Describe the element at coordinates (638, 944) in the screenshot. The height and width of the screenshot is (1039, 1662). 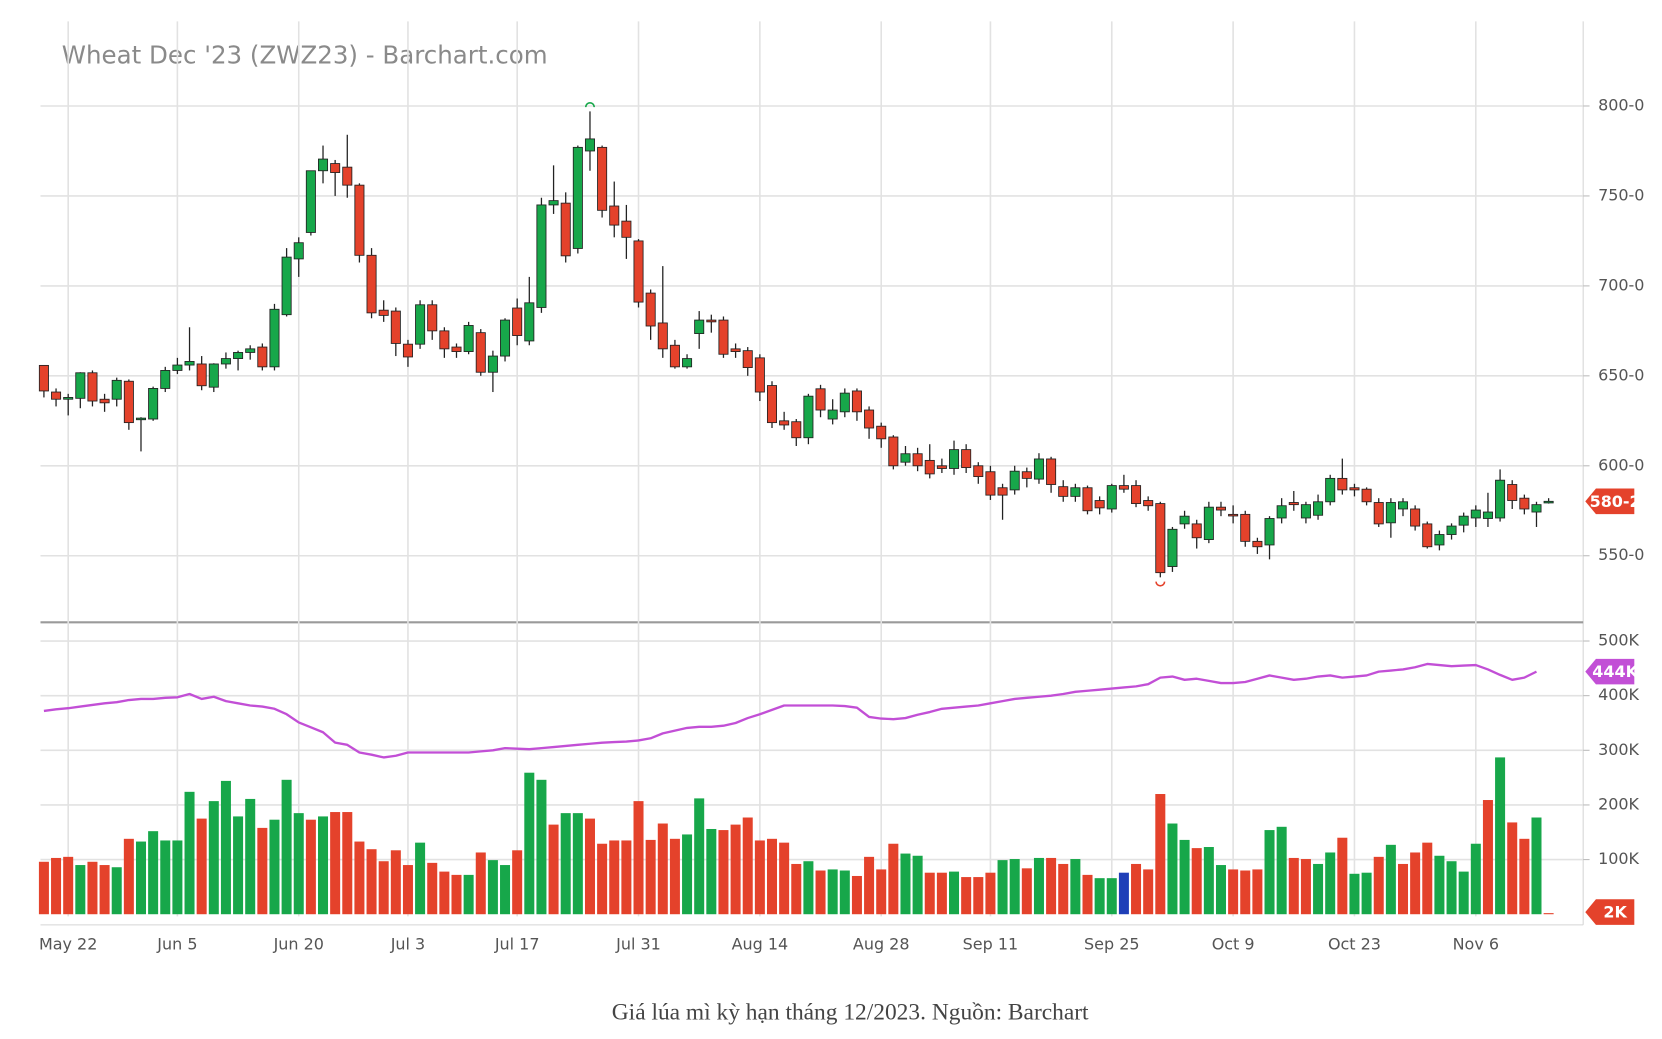
I see `x-tick-label: Jul 31` at that location.